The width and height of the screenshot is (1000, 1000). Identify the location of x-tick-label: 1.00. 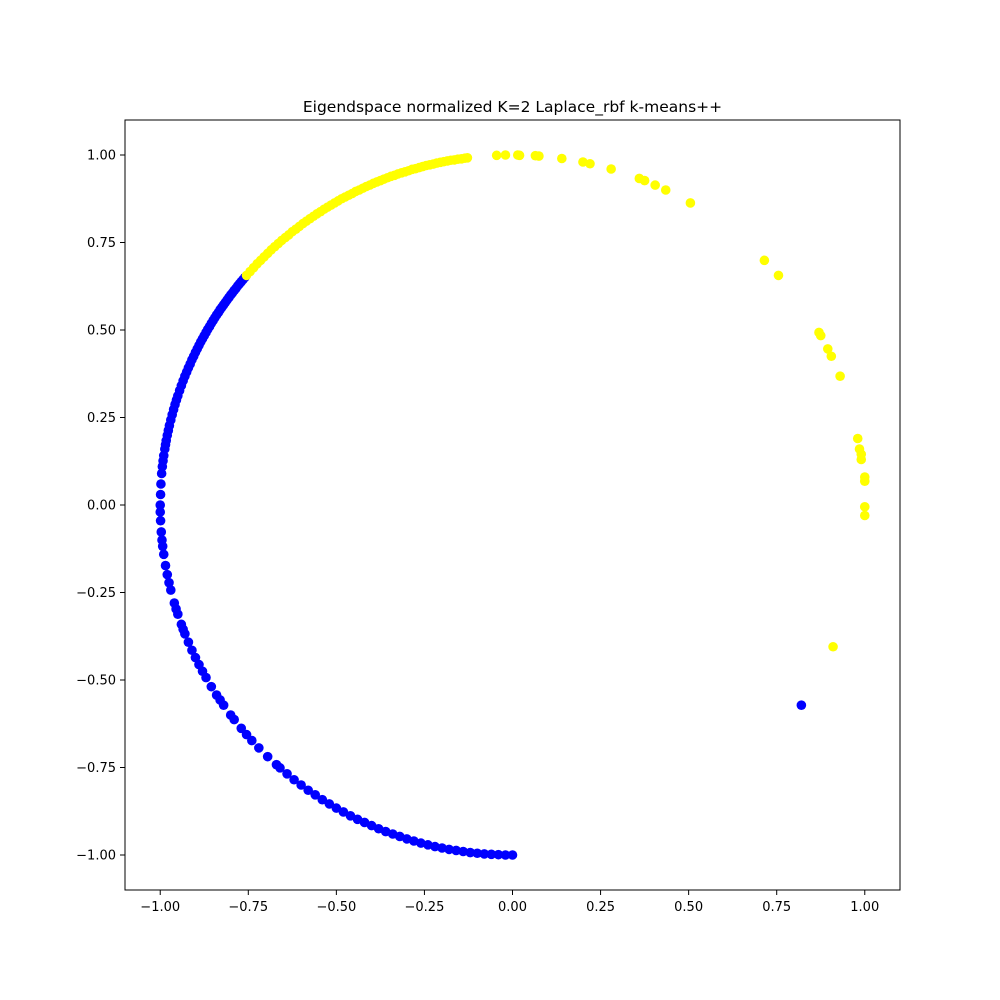
(864, 907).